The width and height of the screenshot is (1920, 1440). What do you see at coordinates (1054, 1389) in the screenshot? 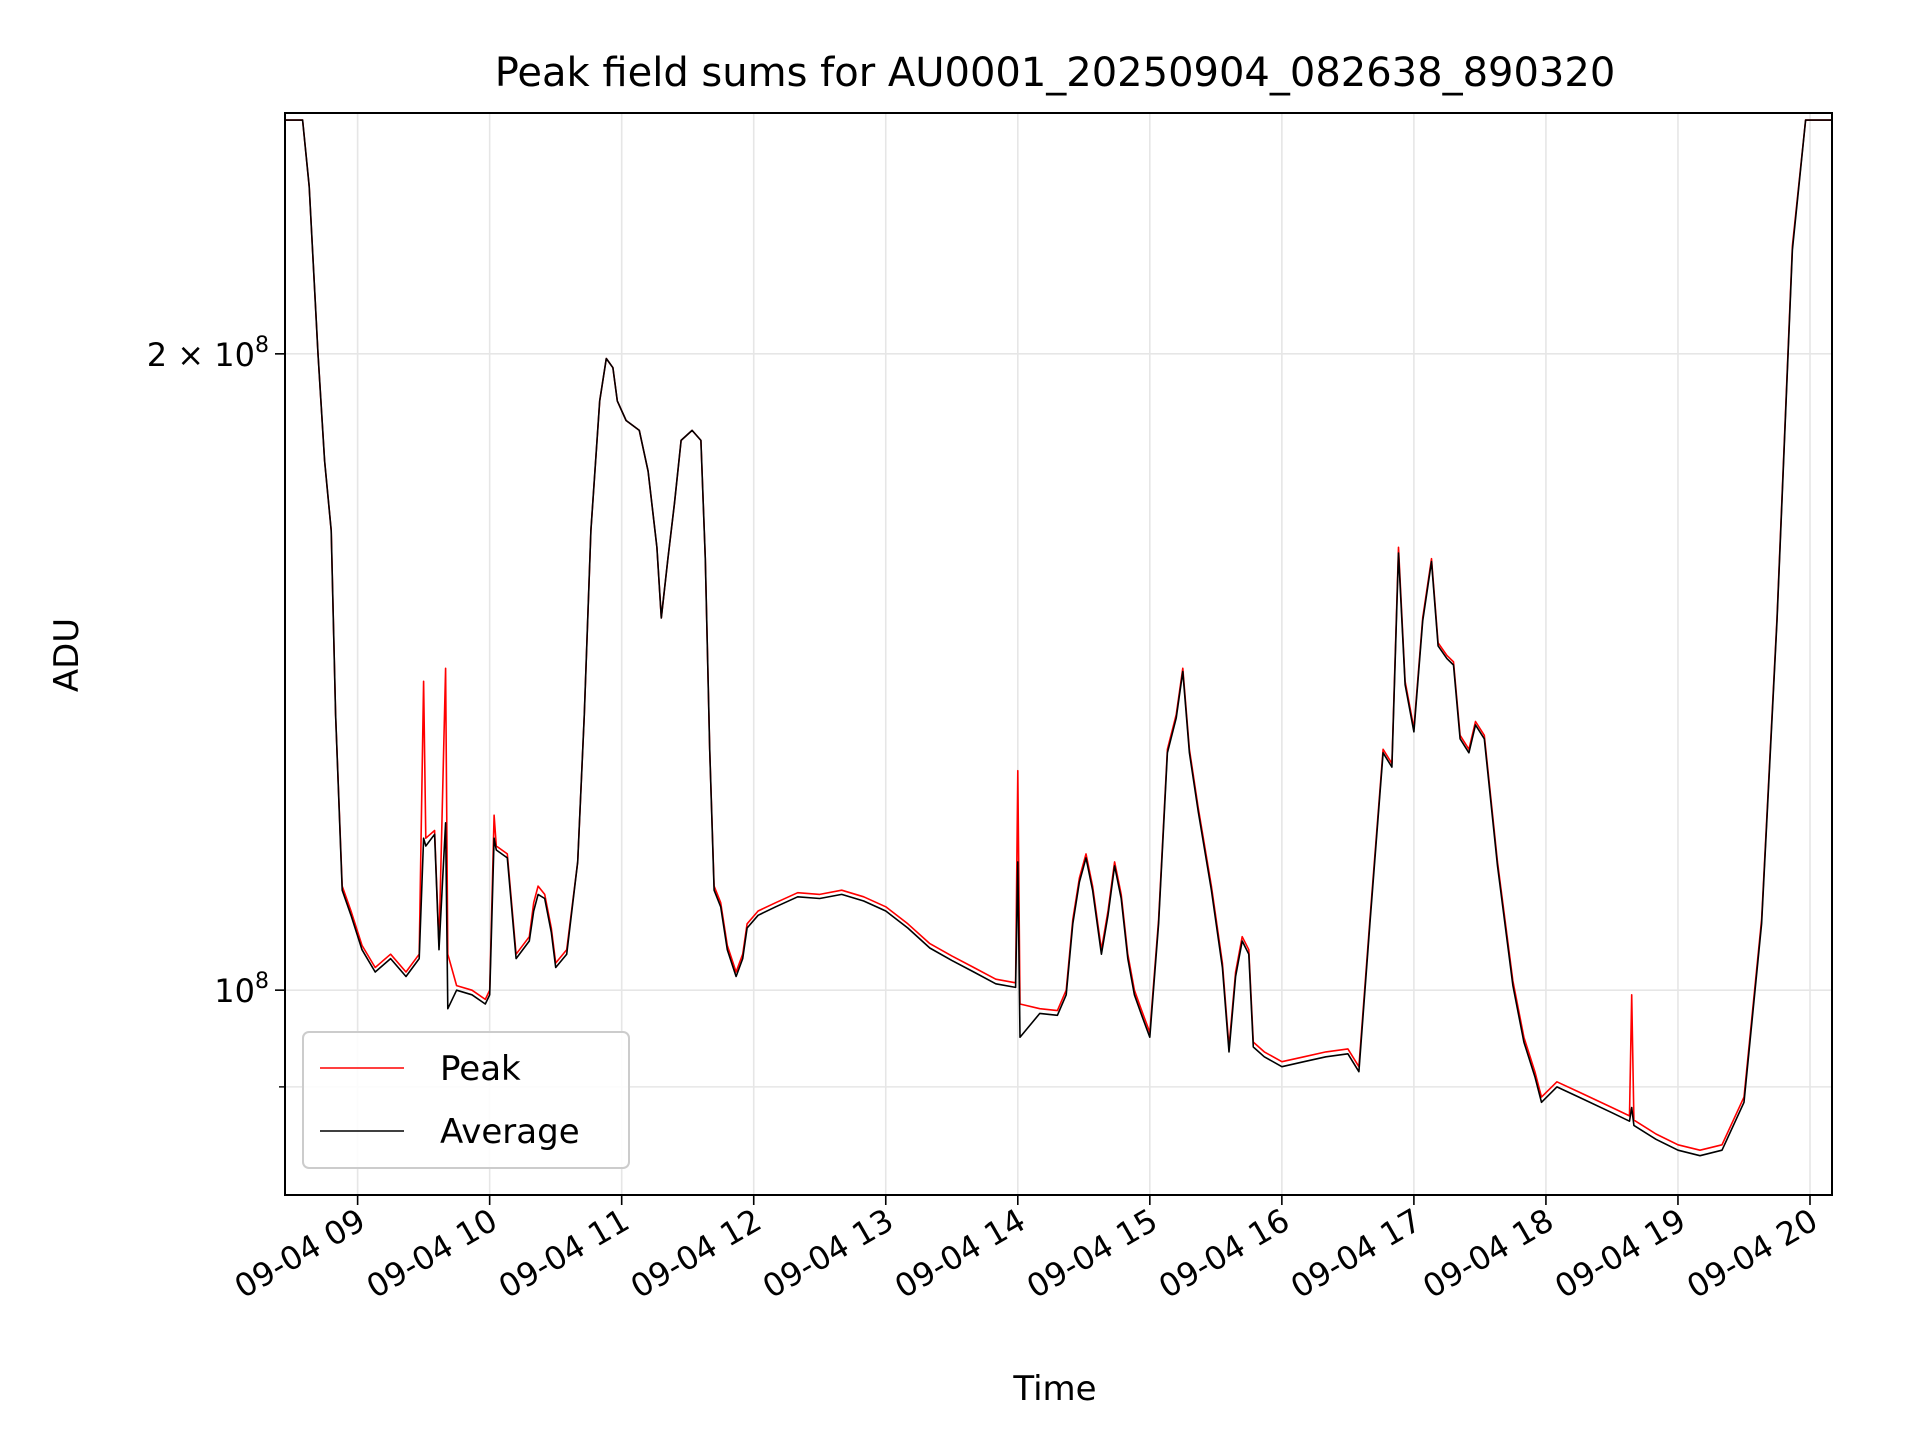
I see `x-axis-label: Time` at bounding box center [1054, 1389].